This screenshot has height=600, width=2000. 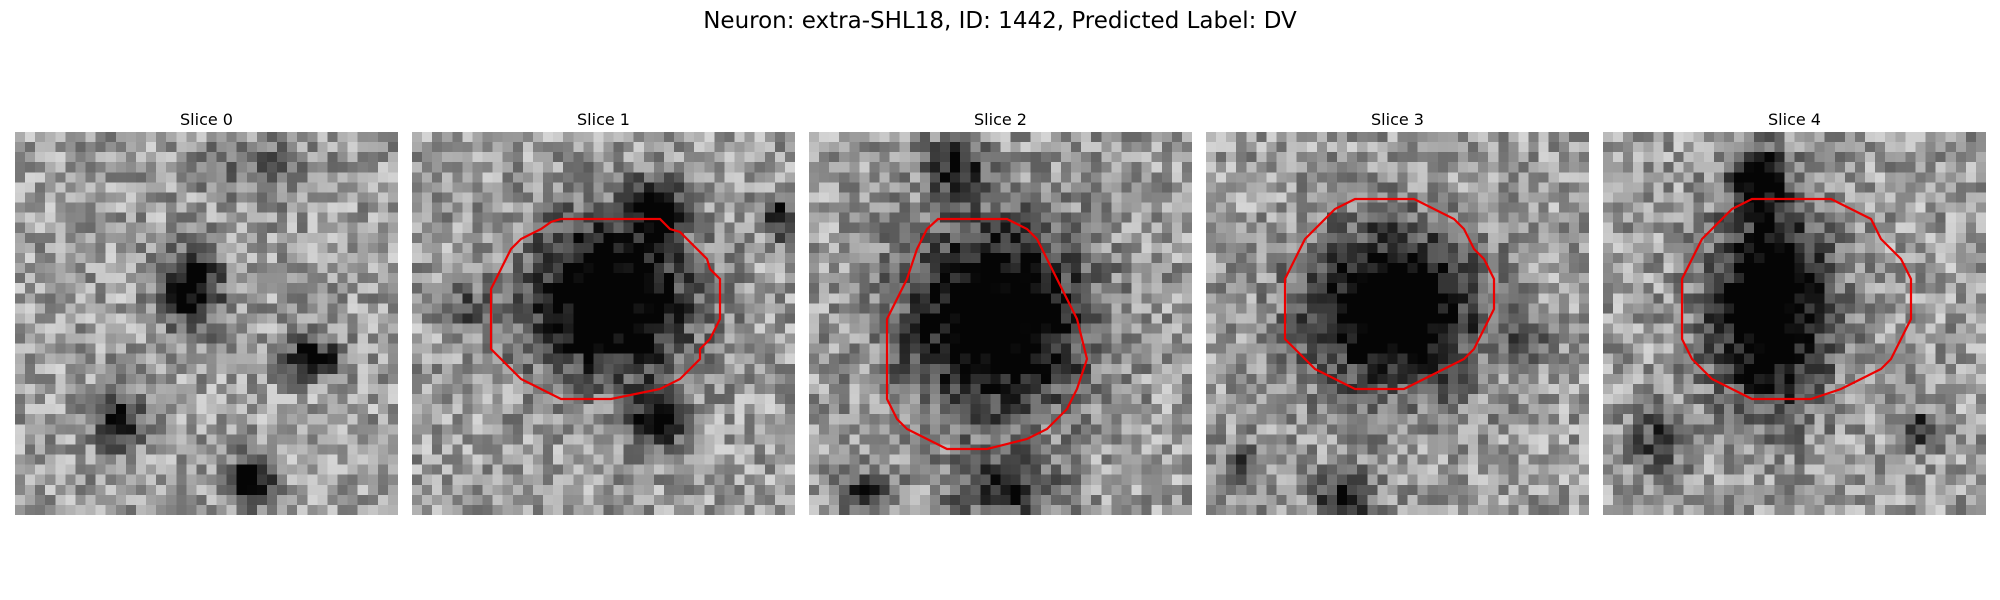 What do you see at coordinates (1794, 119) in the screenshot?
I see `slice-title: Slice 4` at bounding box center [1794, 119].